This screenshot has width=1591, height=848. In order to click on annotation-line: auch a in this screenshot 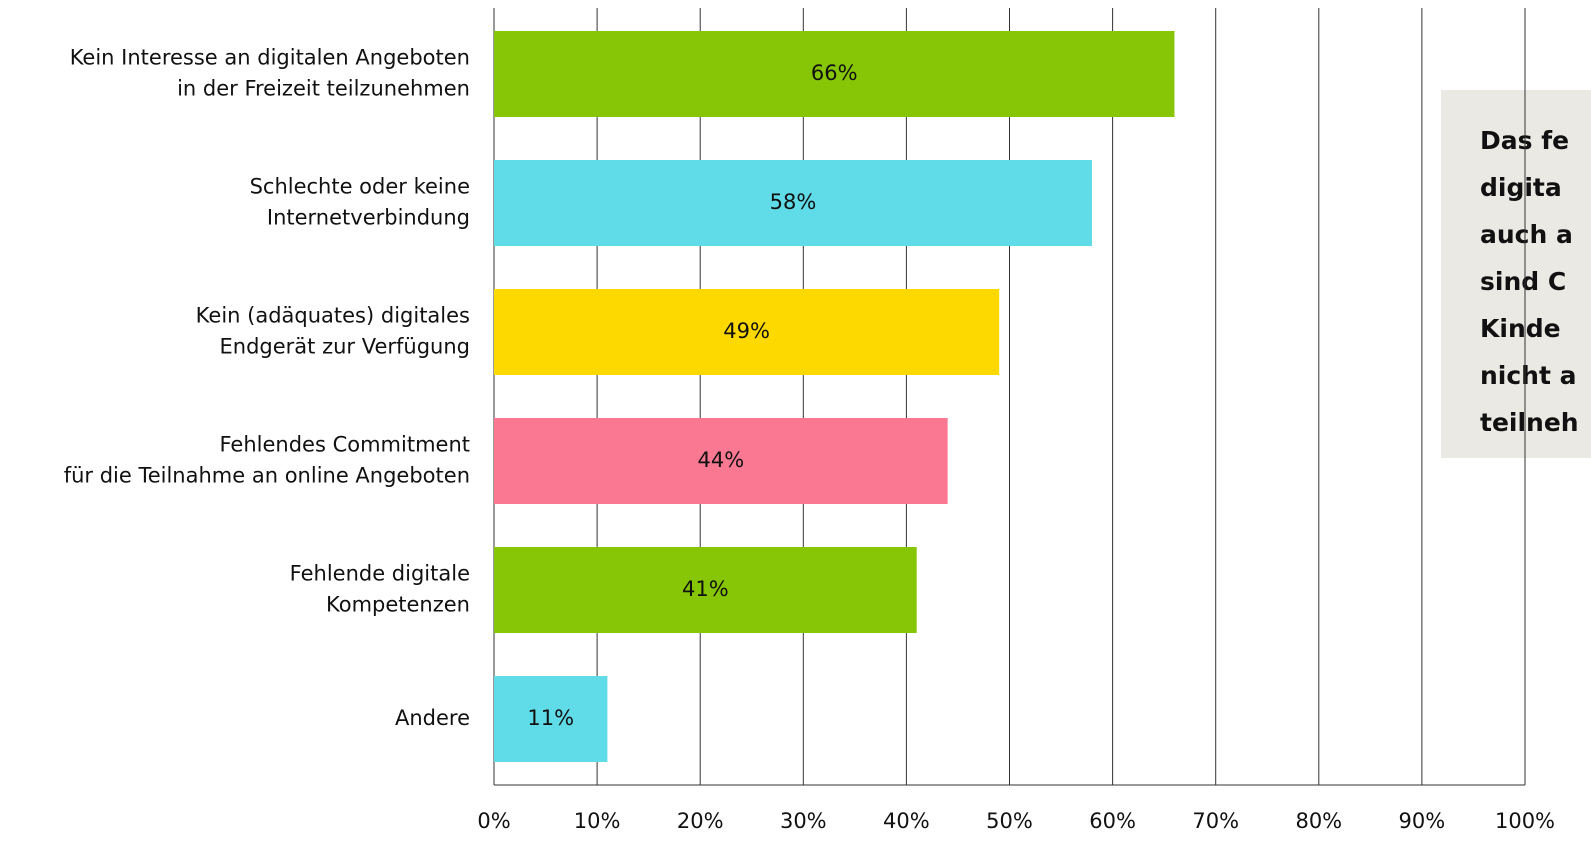, I will do `click(1526, 234)`.